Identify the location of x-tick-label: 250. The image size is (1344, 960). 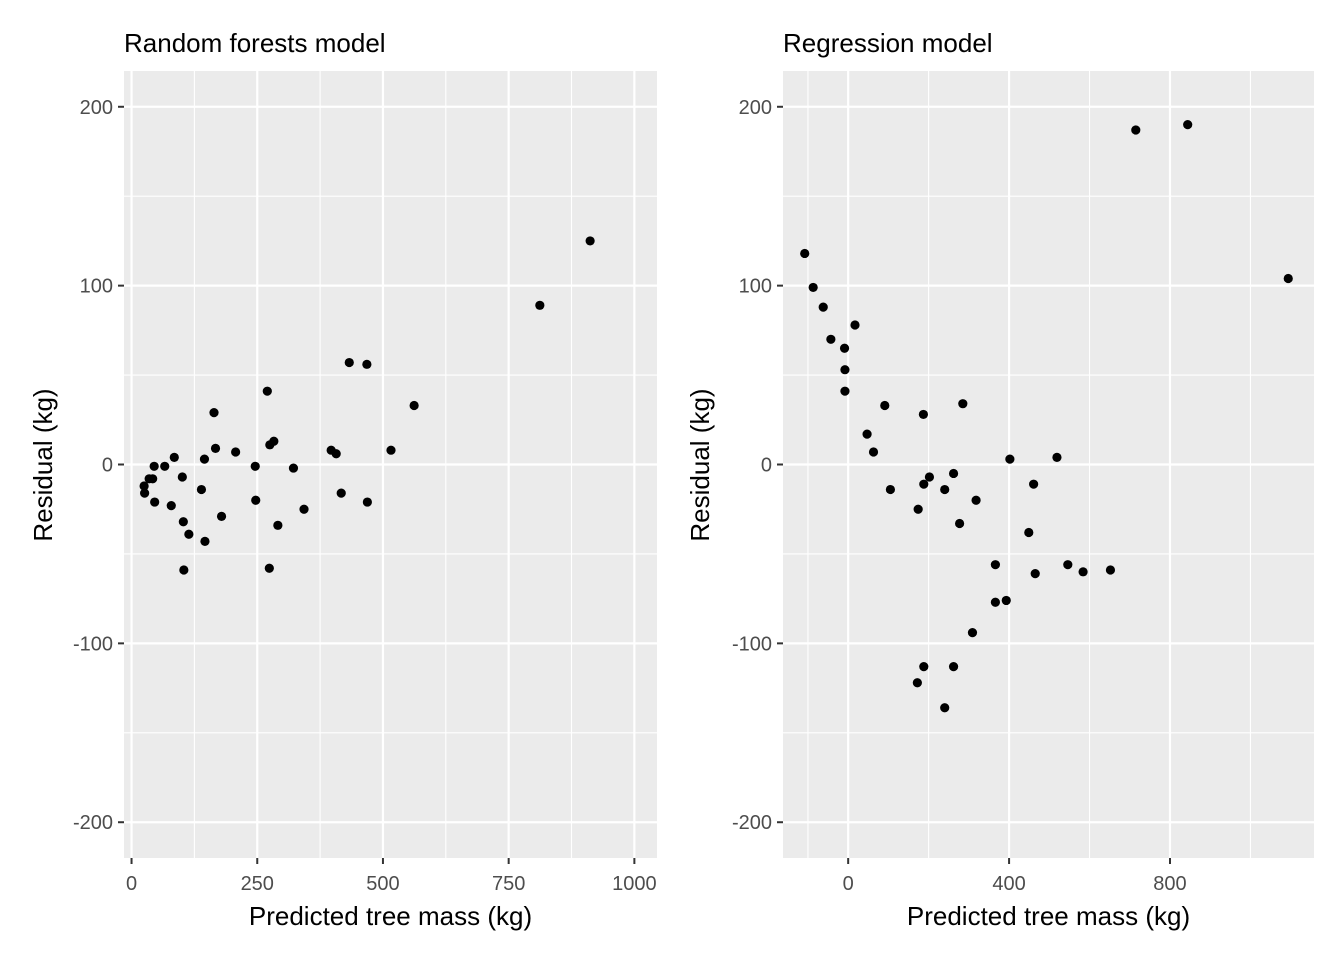
(257, 884).